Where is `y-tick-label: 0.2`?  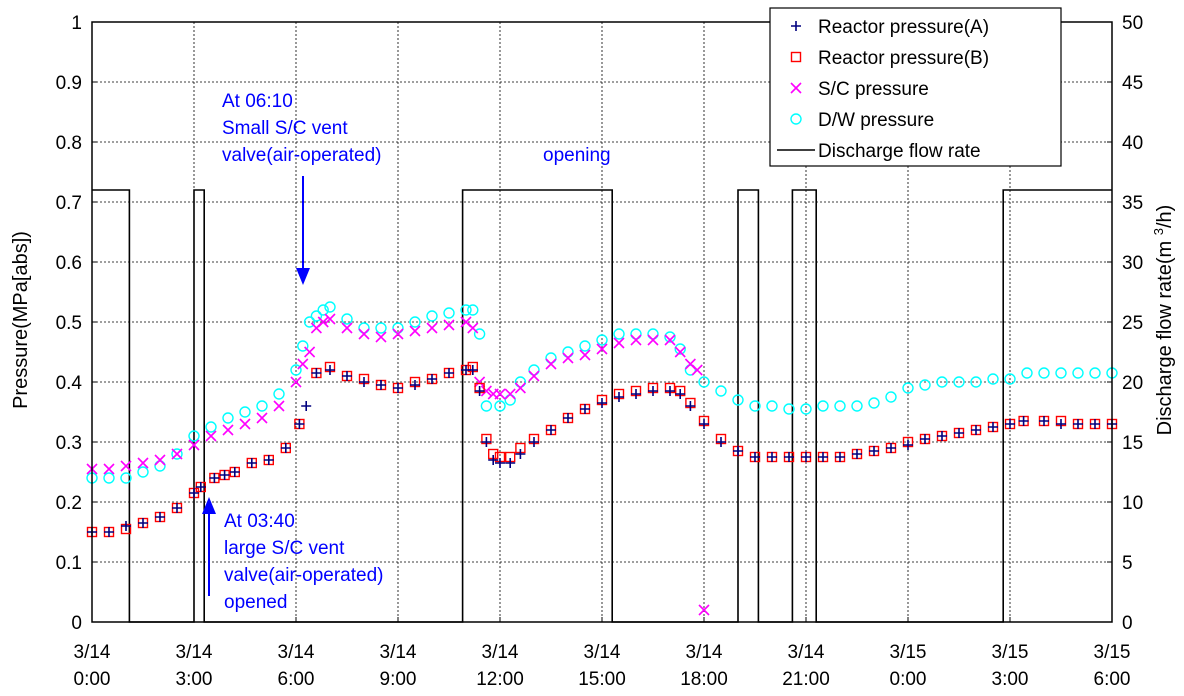
y-tick-label: 0.2 is located at coordinates (69, 503).